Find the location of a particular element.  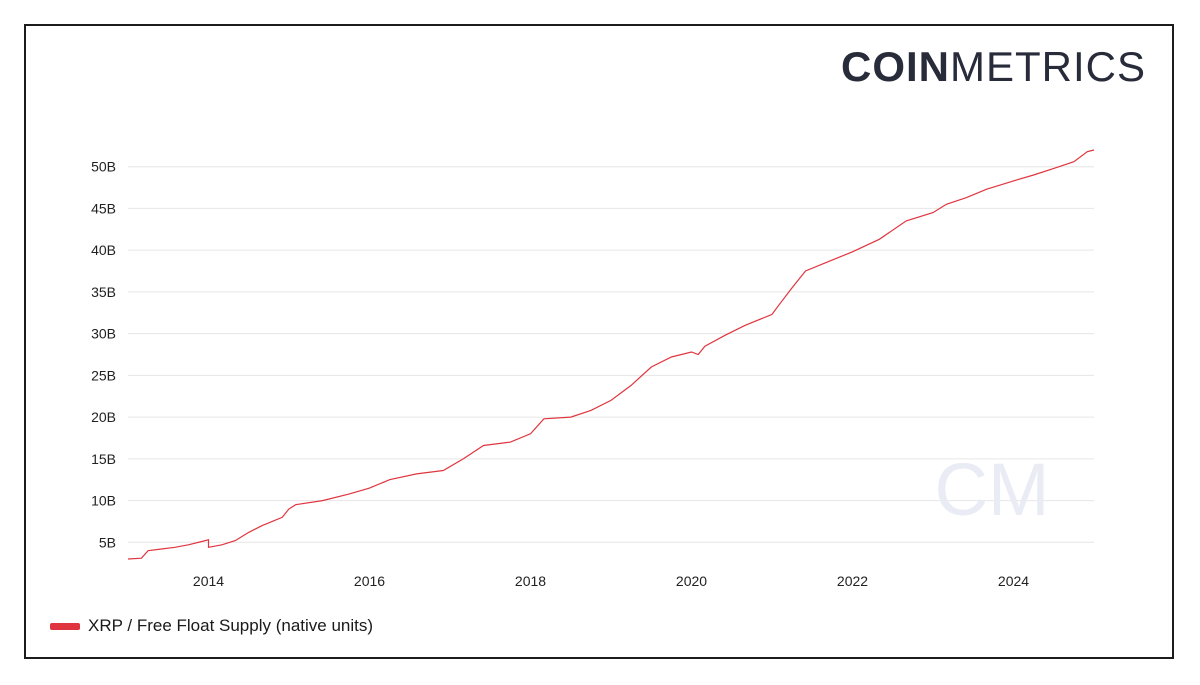

legend: XRP / Free Float Supply (native units) is located at coordinates (211, 626).